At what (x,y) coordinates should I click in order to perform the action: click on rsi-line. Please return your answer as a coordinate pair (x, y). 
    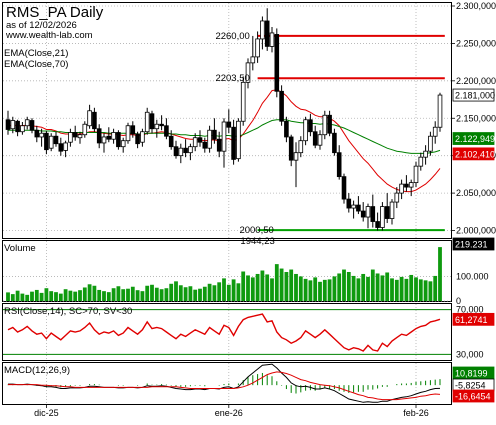
    Looking at the image, I should click on (224, 332).